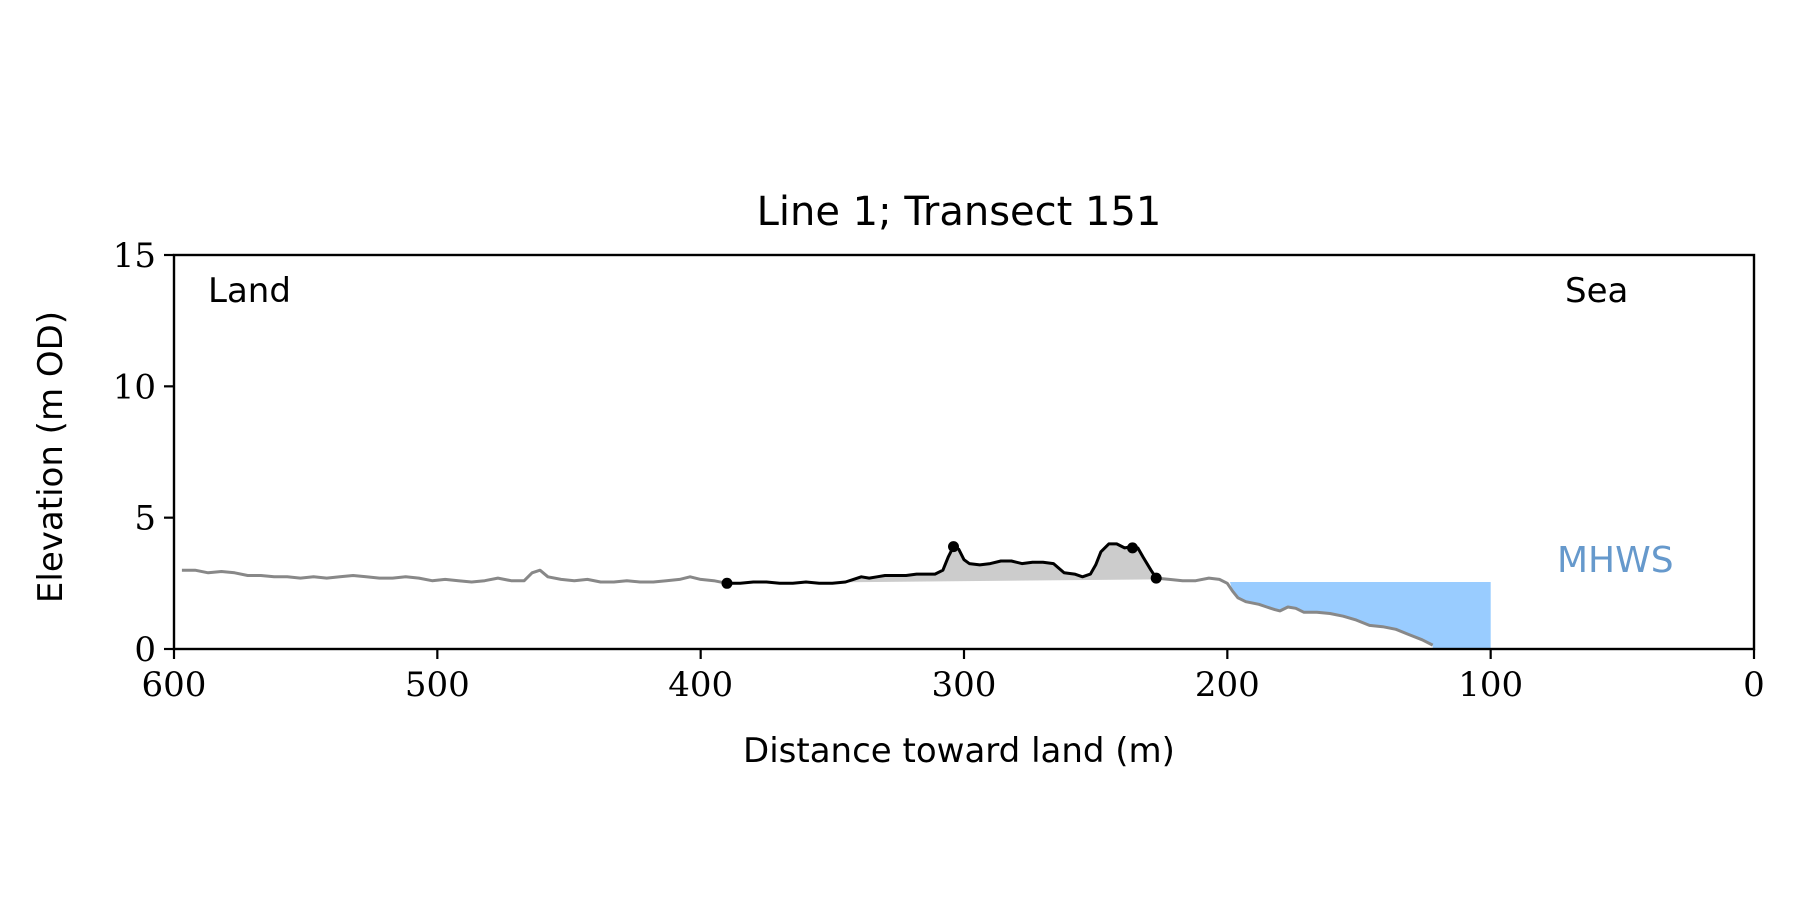  I want to click on y-tick-label: 15, so click(134, 256).